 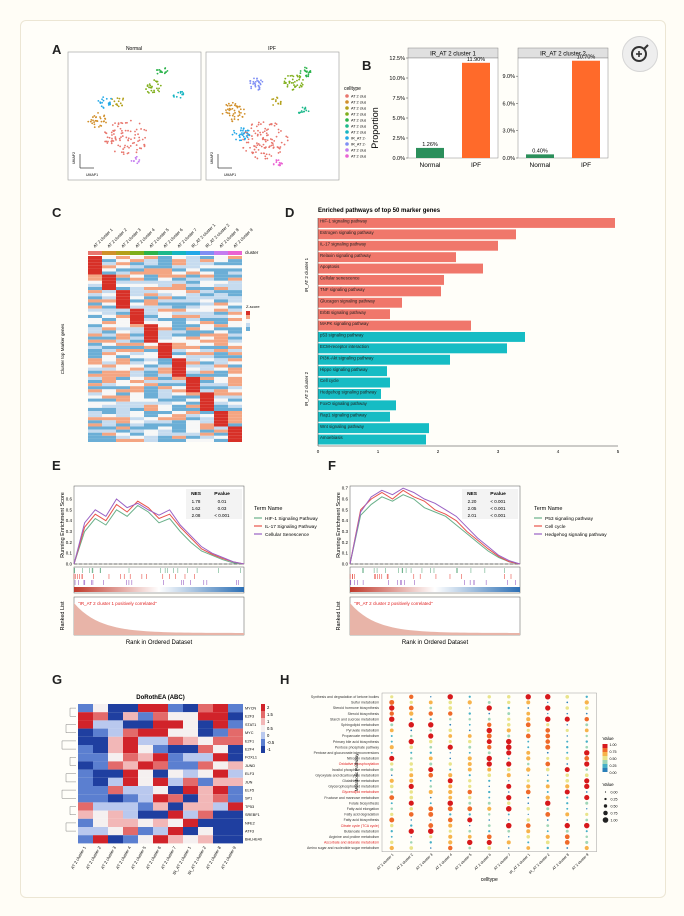 What do you see at coordinates (489, 880) in the screenshot?
I see `metabolic-xlabel: celltype` at bounding box center [489, 880].